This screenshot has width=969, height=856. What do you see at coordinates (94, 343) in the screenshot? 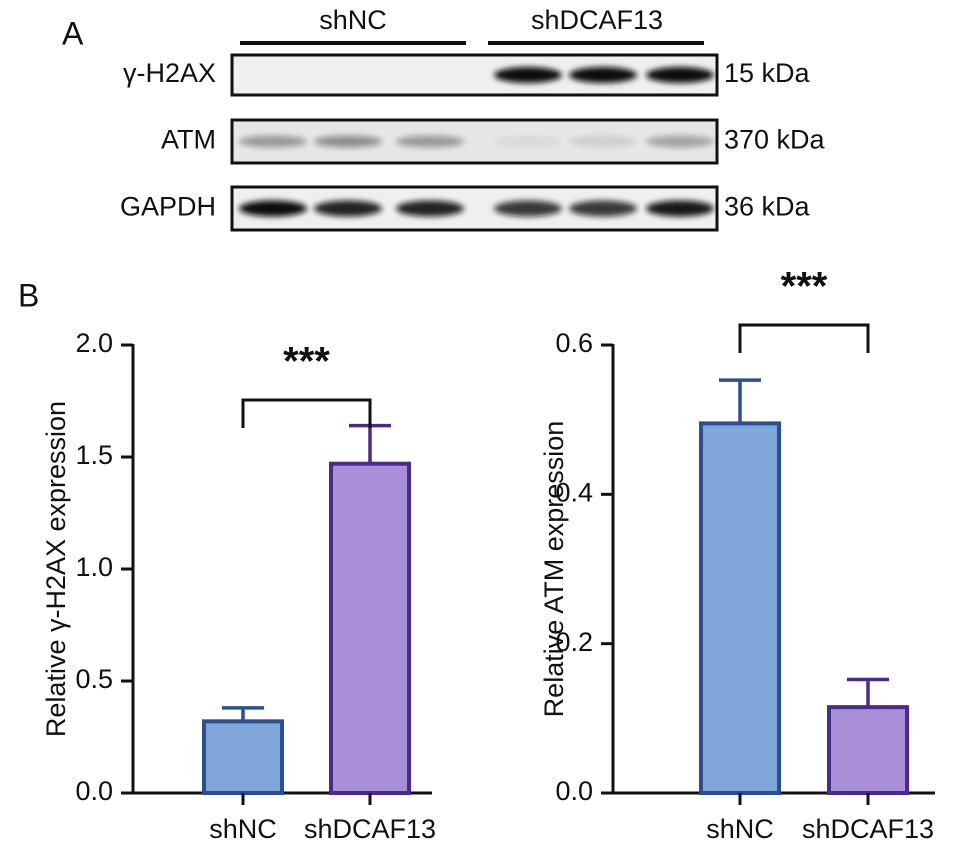
I see `y-tick-label: 2.0` at bounding box center [94, 343].